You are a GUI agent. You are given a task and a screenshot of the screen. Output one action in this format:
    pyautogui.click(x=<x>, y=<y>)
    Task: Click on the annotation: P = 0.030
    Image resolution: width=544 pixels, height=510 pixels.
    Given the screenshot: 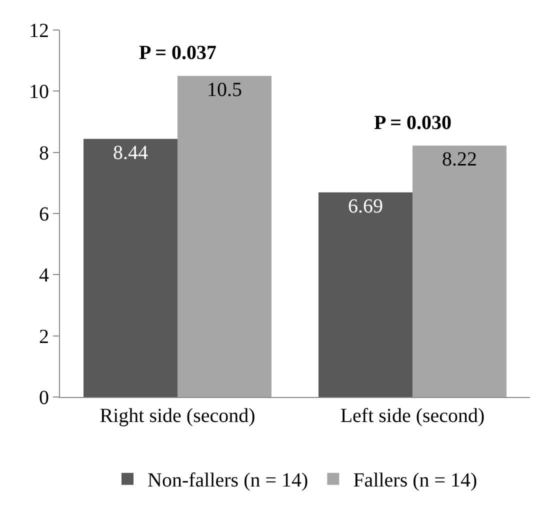 What is the action you would take?
    pyautogui.click(x=413, y=123)
    